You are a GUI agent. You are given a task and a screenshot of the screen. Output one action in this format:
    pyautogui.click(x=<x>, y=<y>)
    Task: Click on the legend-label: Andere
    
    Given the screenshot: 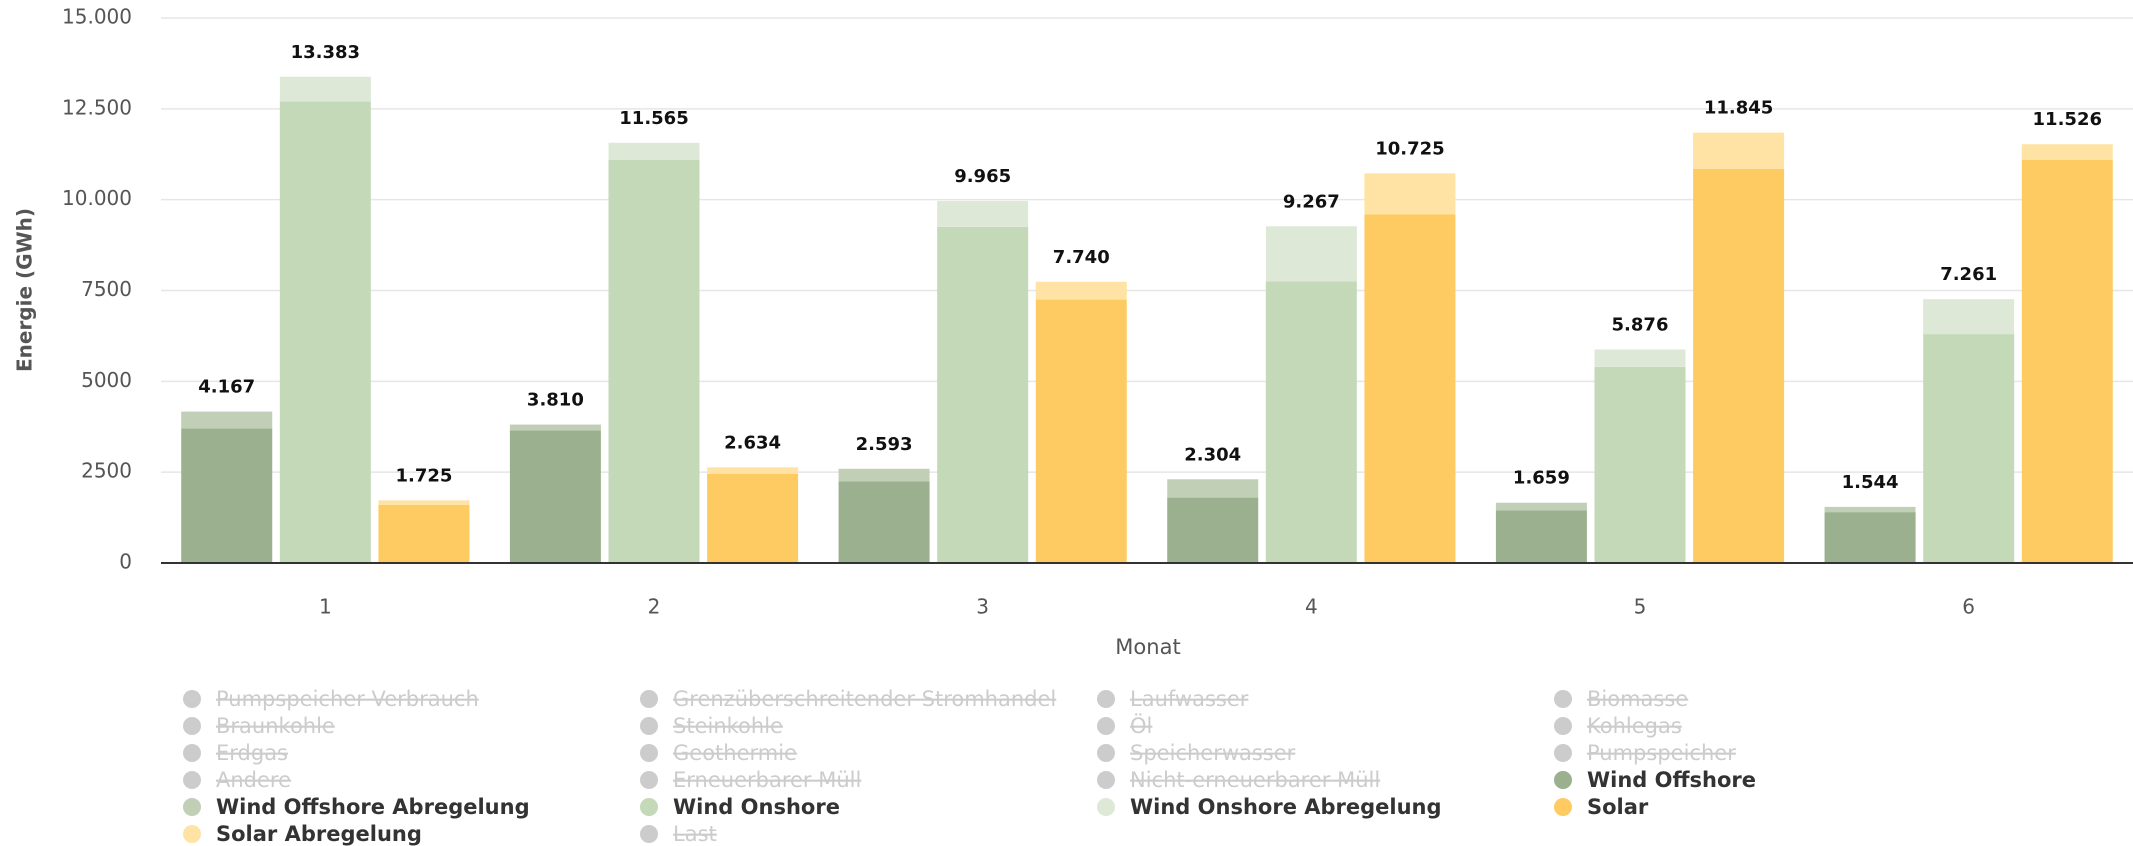 What is the action you would take?
    pyautogui.click(x=253, y=780)
    